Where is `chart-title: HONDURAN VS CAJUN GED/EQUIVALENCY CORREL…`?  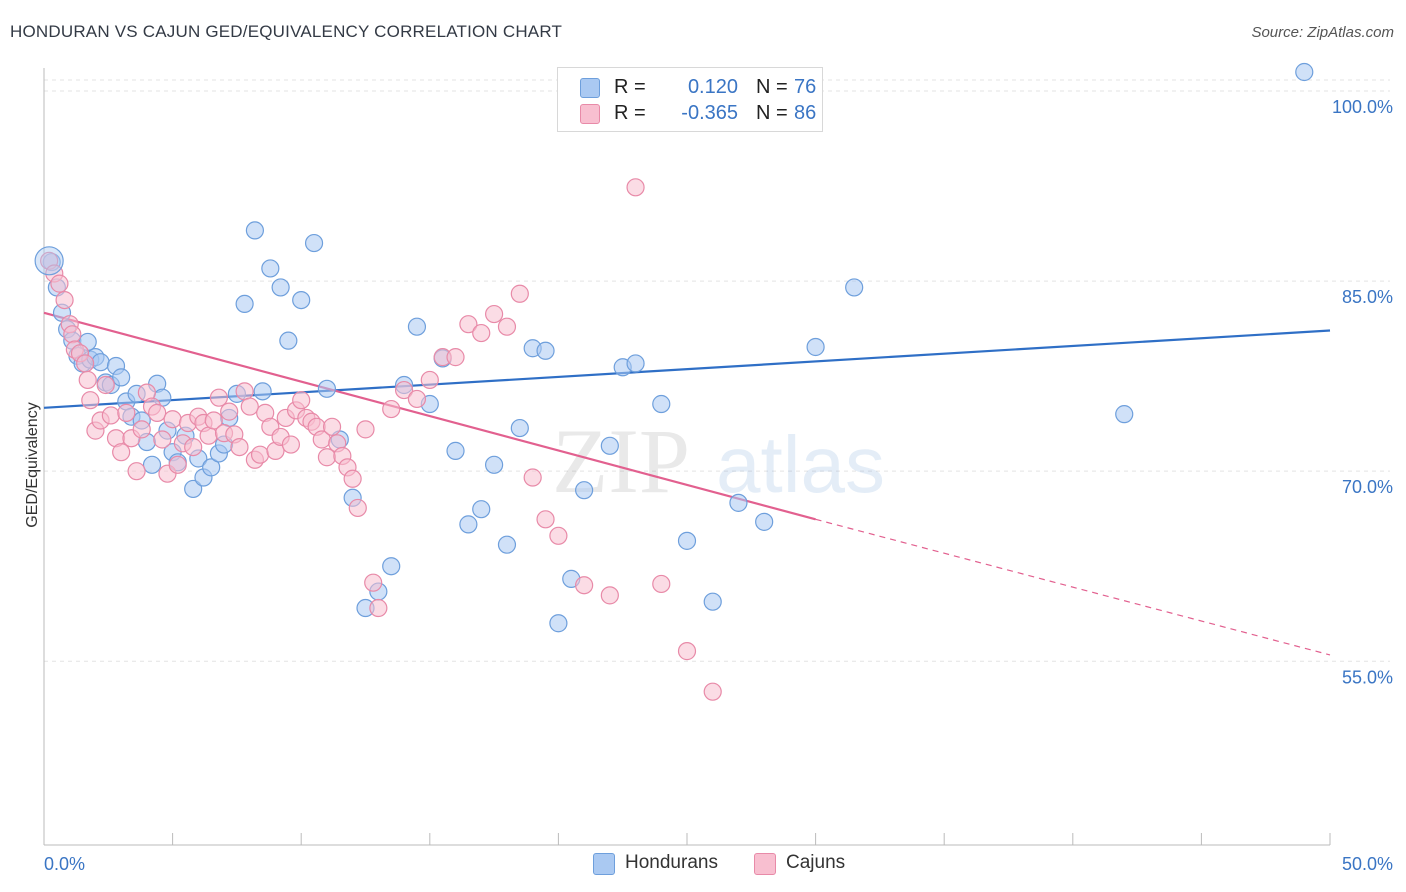 chart-title: HONDURAN VS CAJUN GED/EQUIVALENCY CORREL… is located at coordinates (286, 31).